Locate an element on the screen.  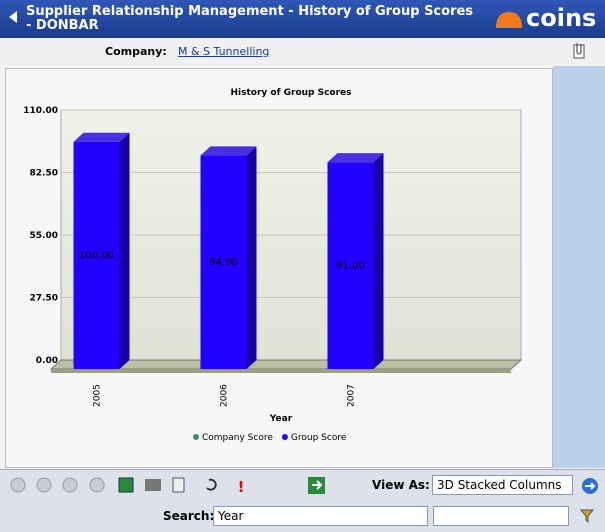
bar-value-label: 100.00 is located at coordinates (96, 255).